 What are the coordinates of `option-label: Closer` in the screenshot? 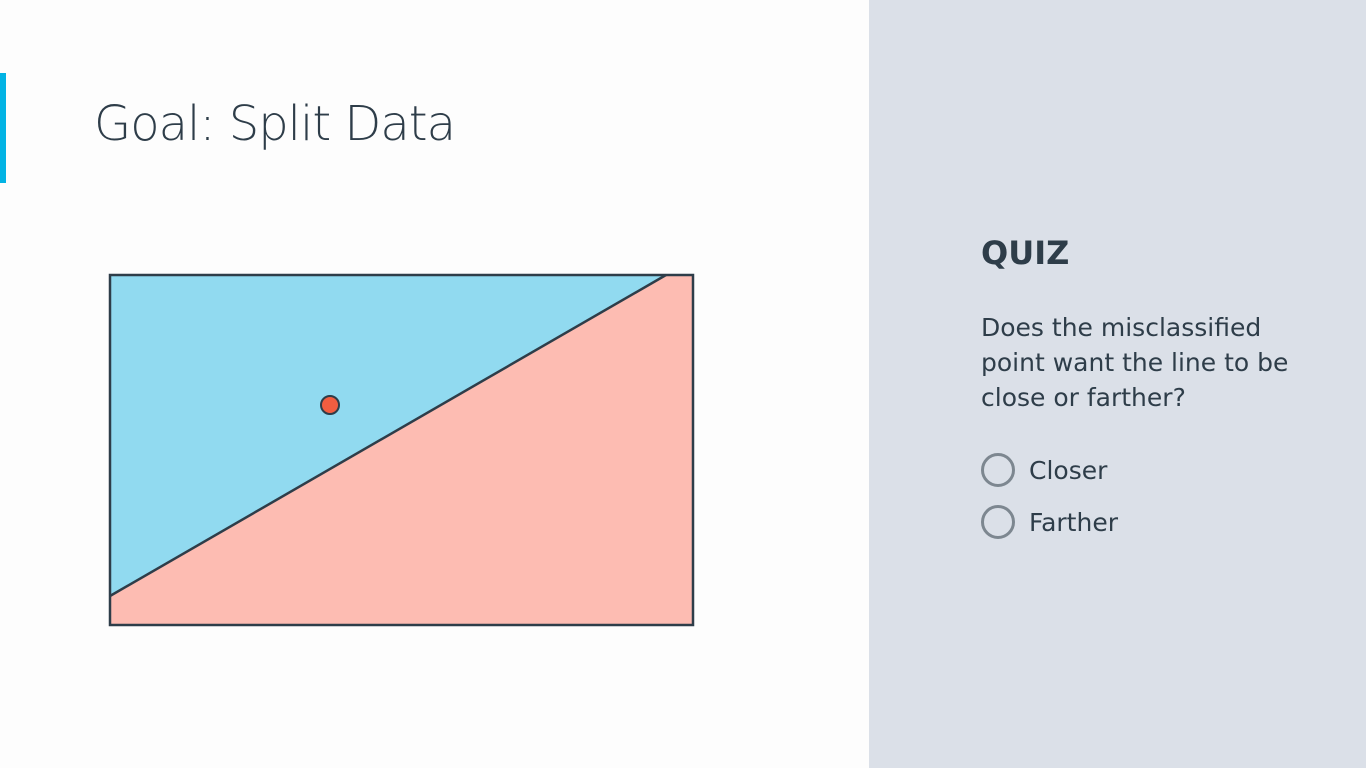 It's located at (1068, 470).